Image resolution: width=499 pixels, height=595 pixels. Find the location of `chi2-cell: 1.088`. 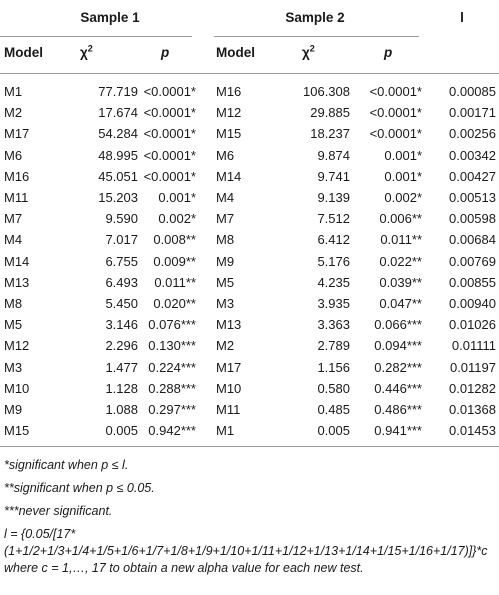

chi2-cell: 1.088 is located at coordinates (121, 409).